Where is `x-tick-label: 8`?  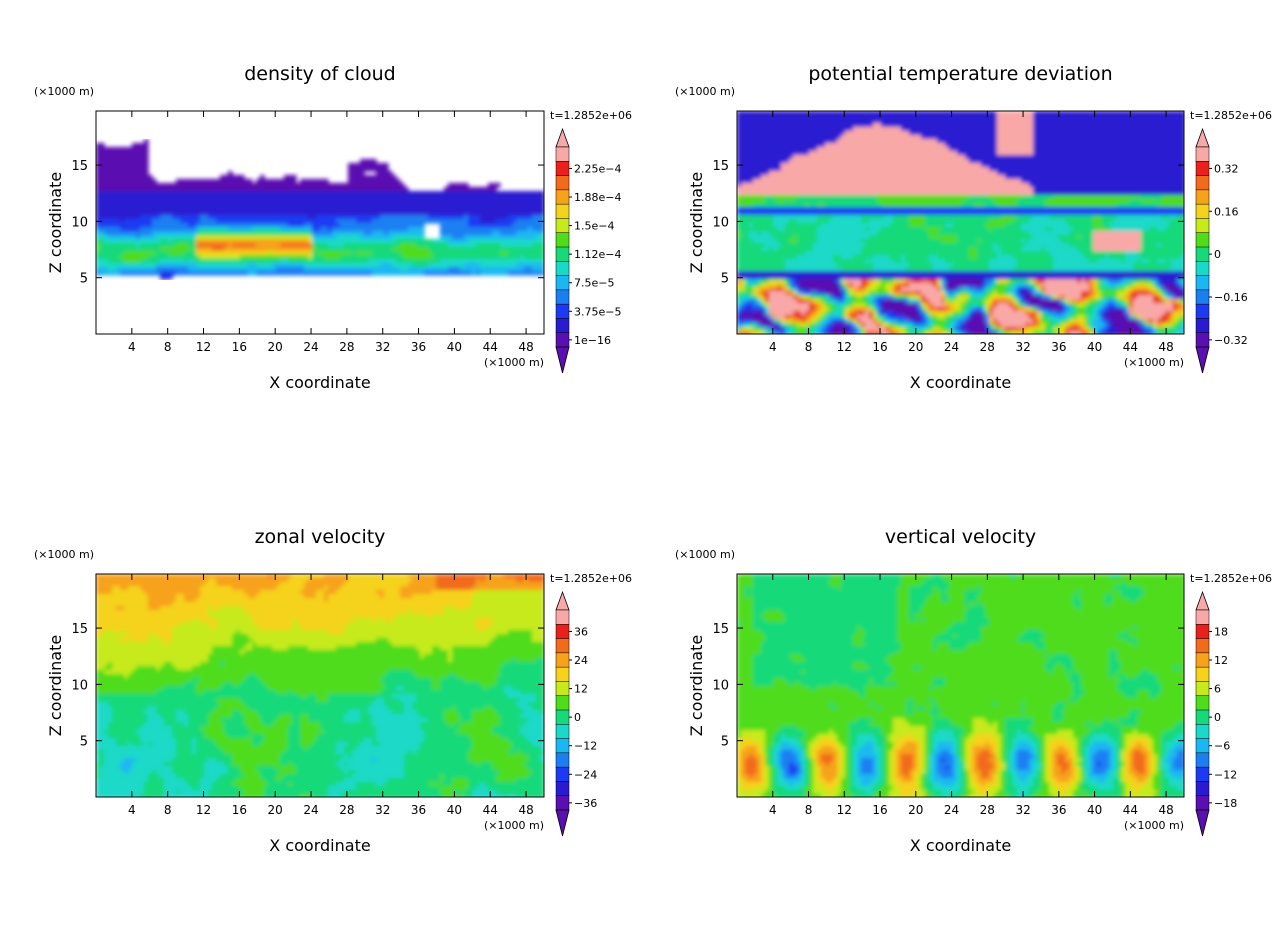
x-tick-label: 8 is located at coordinates (168, 810).